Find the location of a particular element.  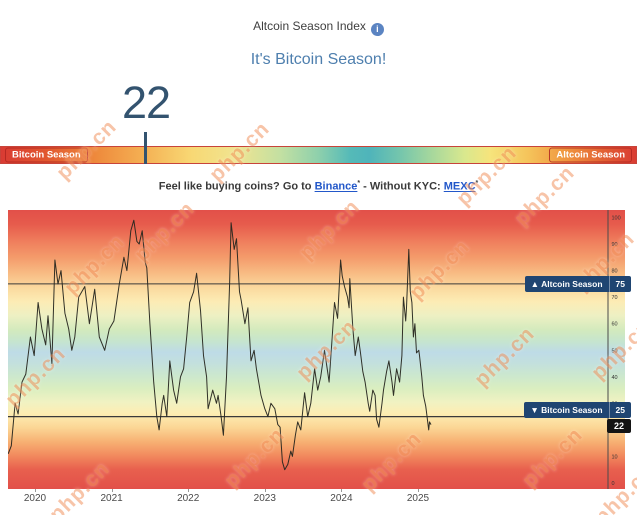

y-tick-label: 10 is located at coordinates (615, 457).